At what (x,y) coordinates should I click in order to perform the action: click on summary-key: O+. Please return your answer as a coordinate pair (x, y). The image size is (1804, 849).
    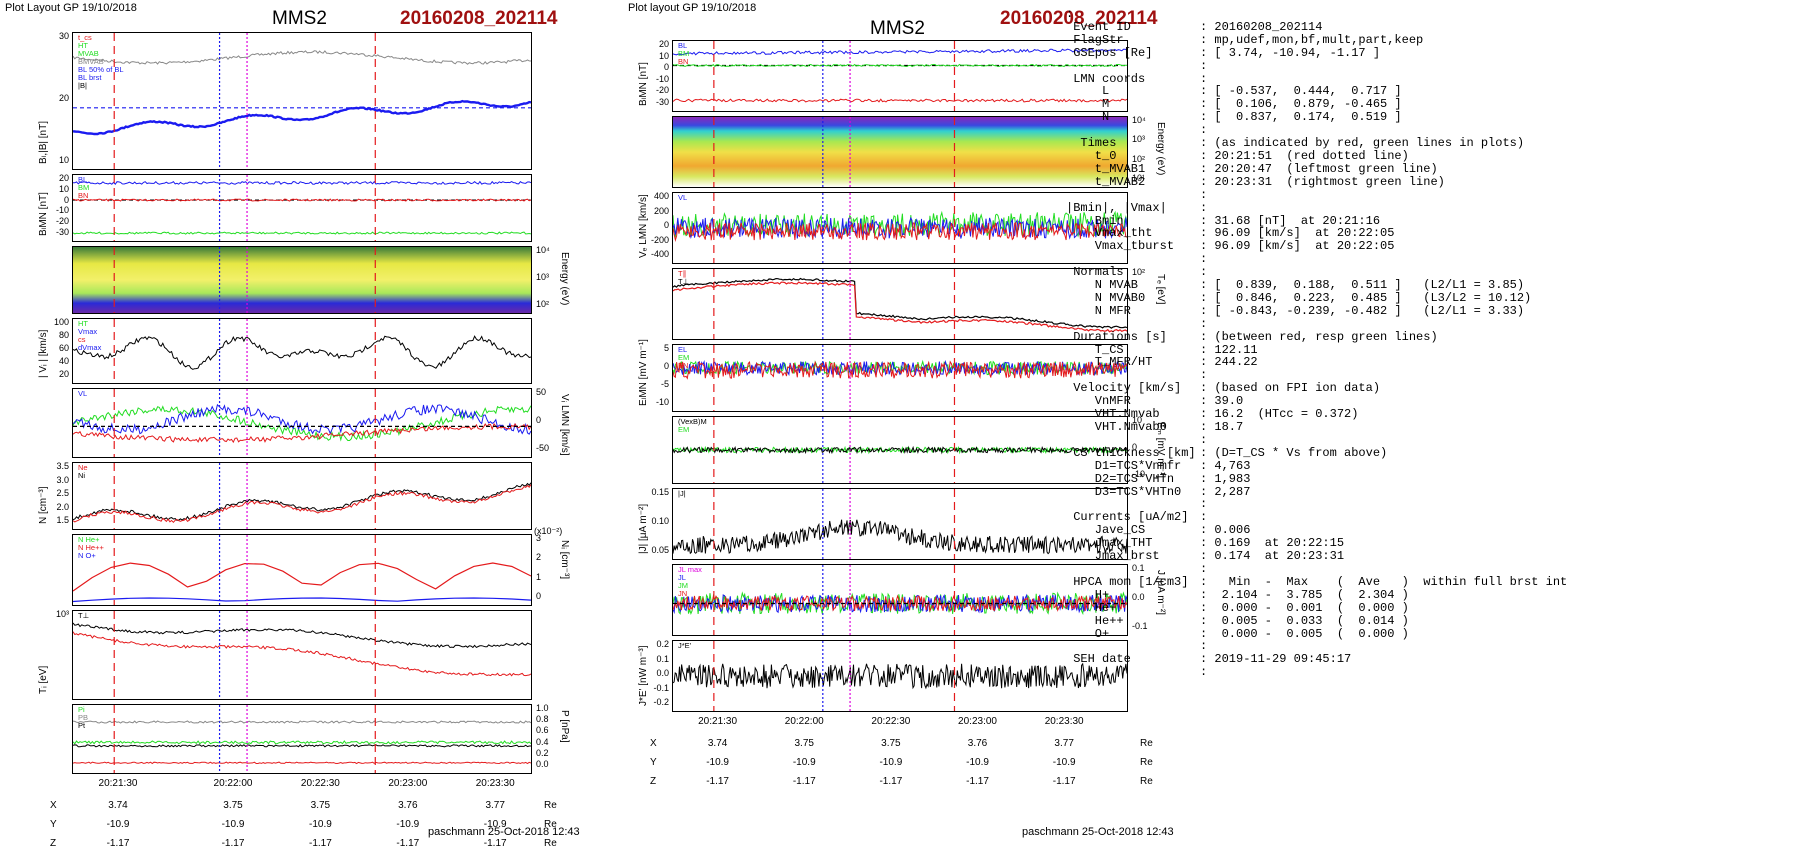
    Looking at the image, I should click on (1088, 633).